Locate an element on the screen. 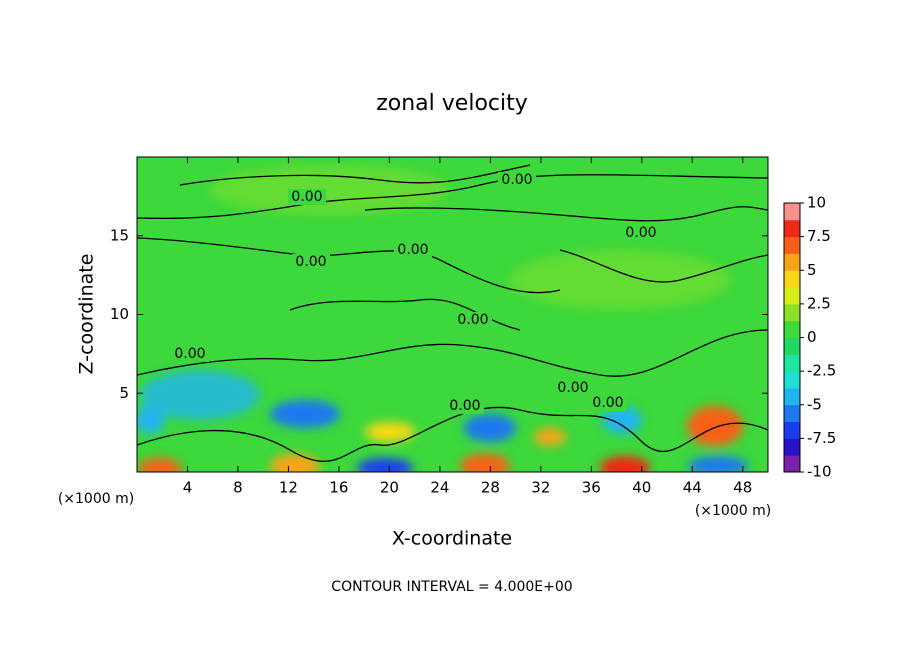 The width and height of the screenshot is (904, 654). x-axis-label: X-coordinate is located at coordinates (452, 539).